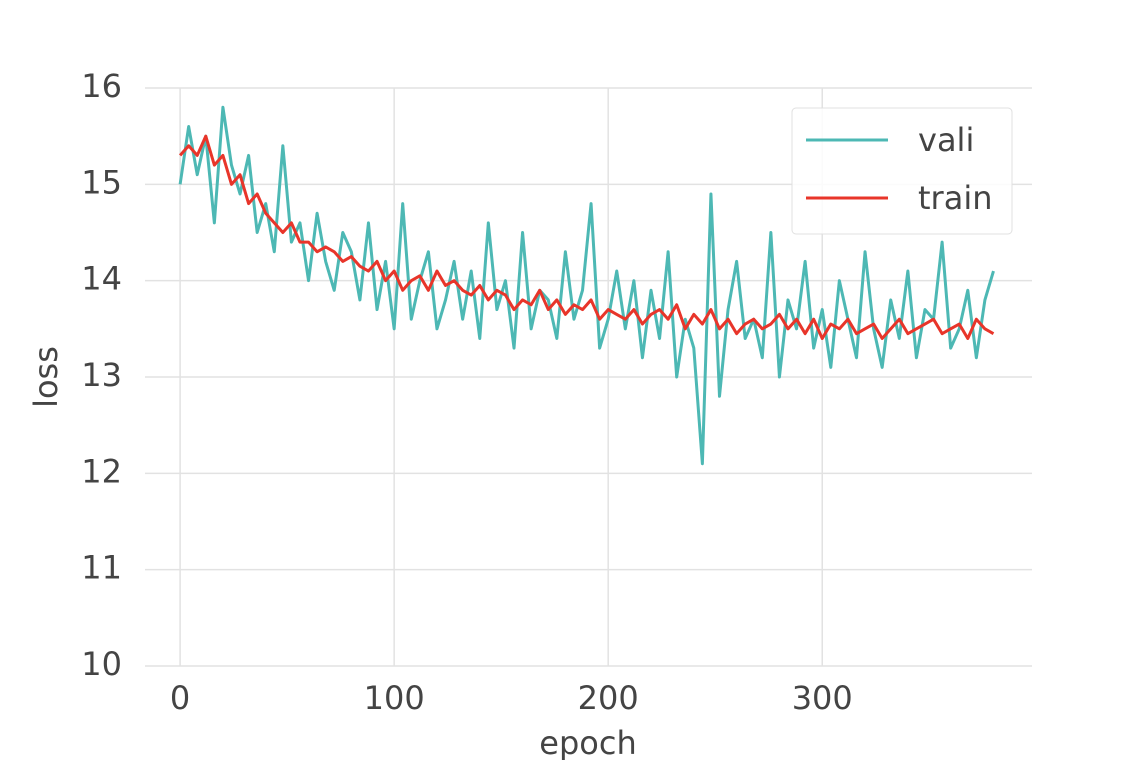 The width and height of the screenshot is (1144, 760). Describe the element at coordinates (822, 698) in the screenshot. I see `x-tick-label: 300` at that location.